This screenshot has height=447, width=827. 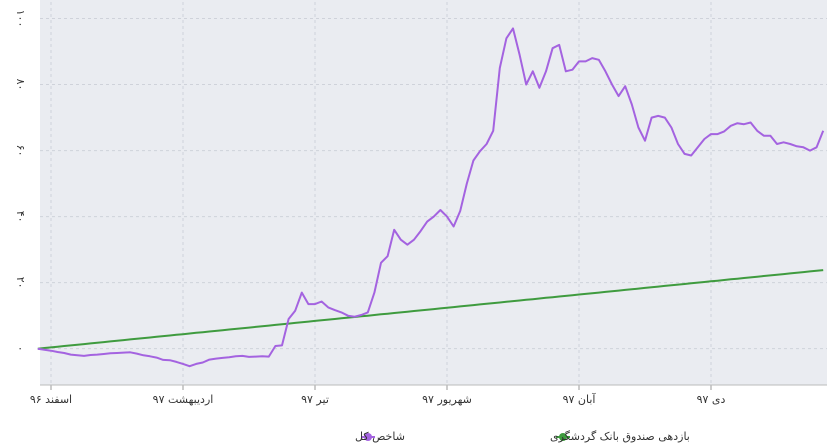 What do you see at coordinates (183, 399) in the screenshot?
I see `x-tick-label: اردیبهشت ۹۷` at bounding box center [183, 399].